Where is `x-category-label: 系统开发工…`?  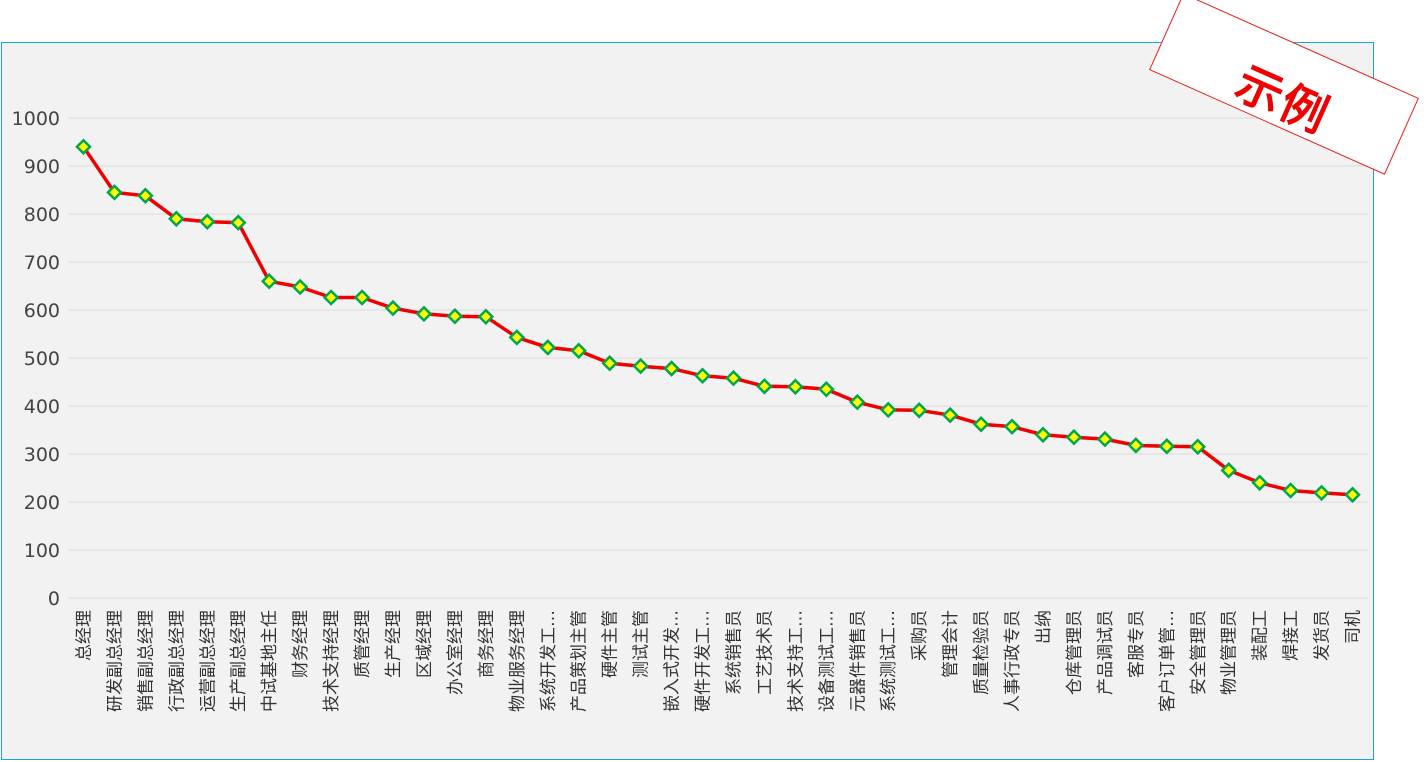
x-category-label: 系统开发工… is located at coordinates (549, 661).